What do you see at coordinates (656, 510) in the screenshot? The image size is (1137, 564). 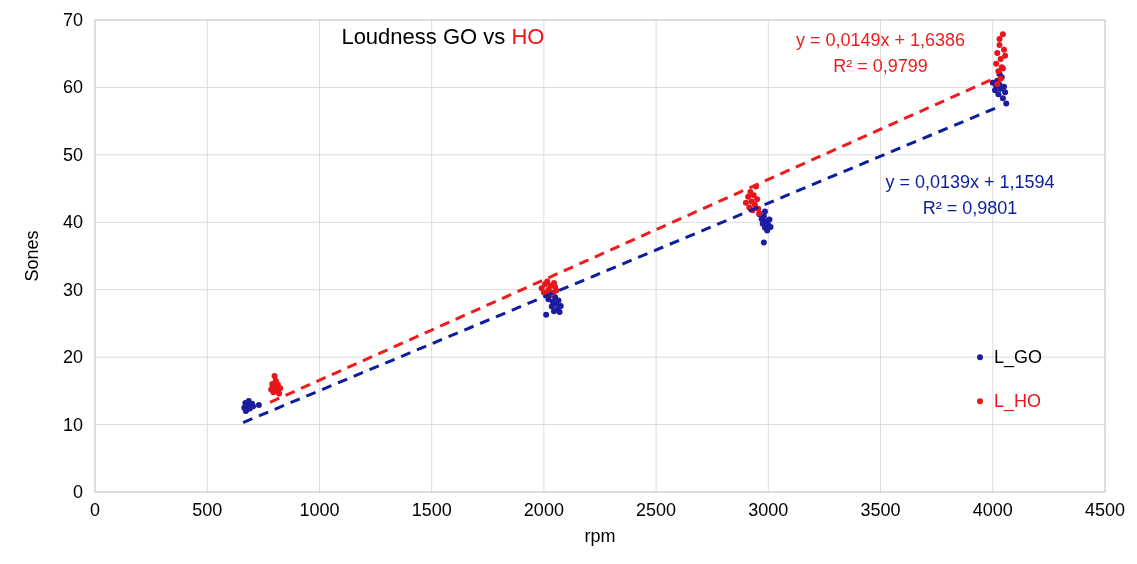 I see `x-tick-label: 2500` at bounding box center [656, 510].